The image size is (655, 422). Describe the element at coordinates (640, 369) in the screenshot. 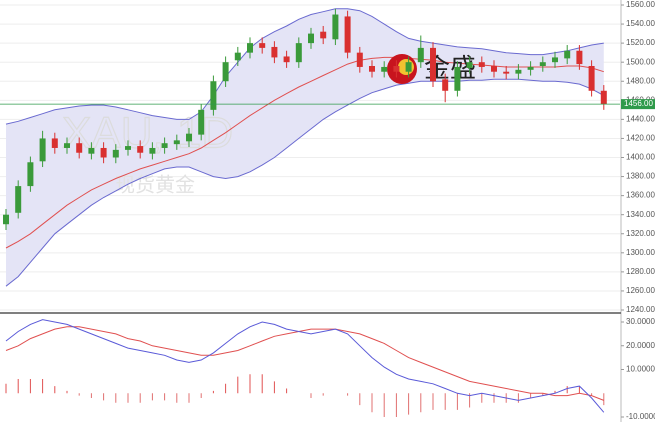

I see `y-tick-label: 10.0000` at that location.